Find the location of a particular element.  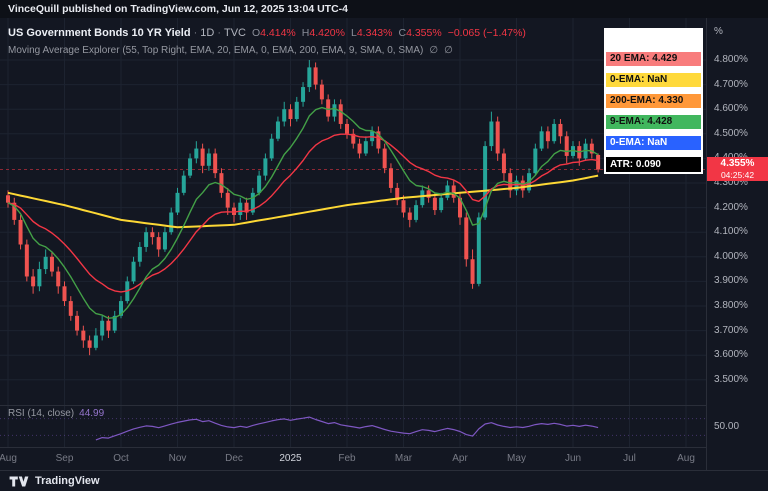

legend-spacer is located at coordinates (653, 41).